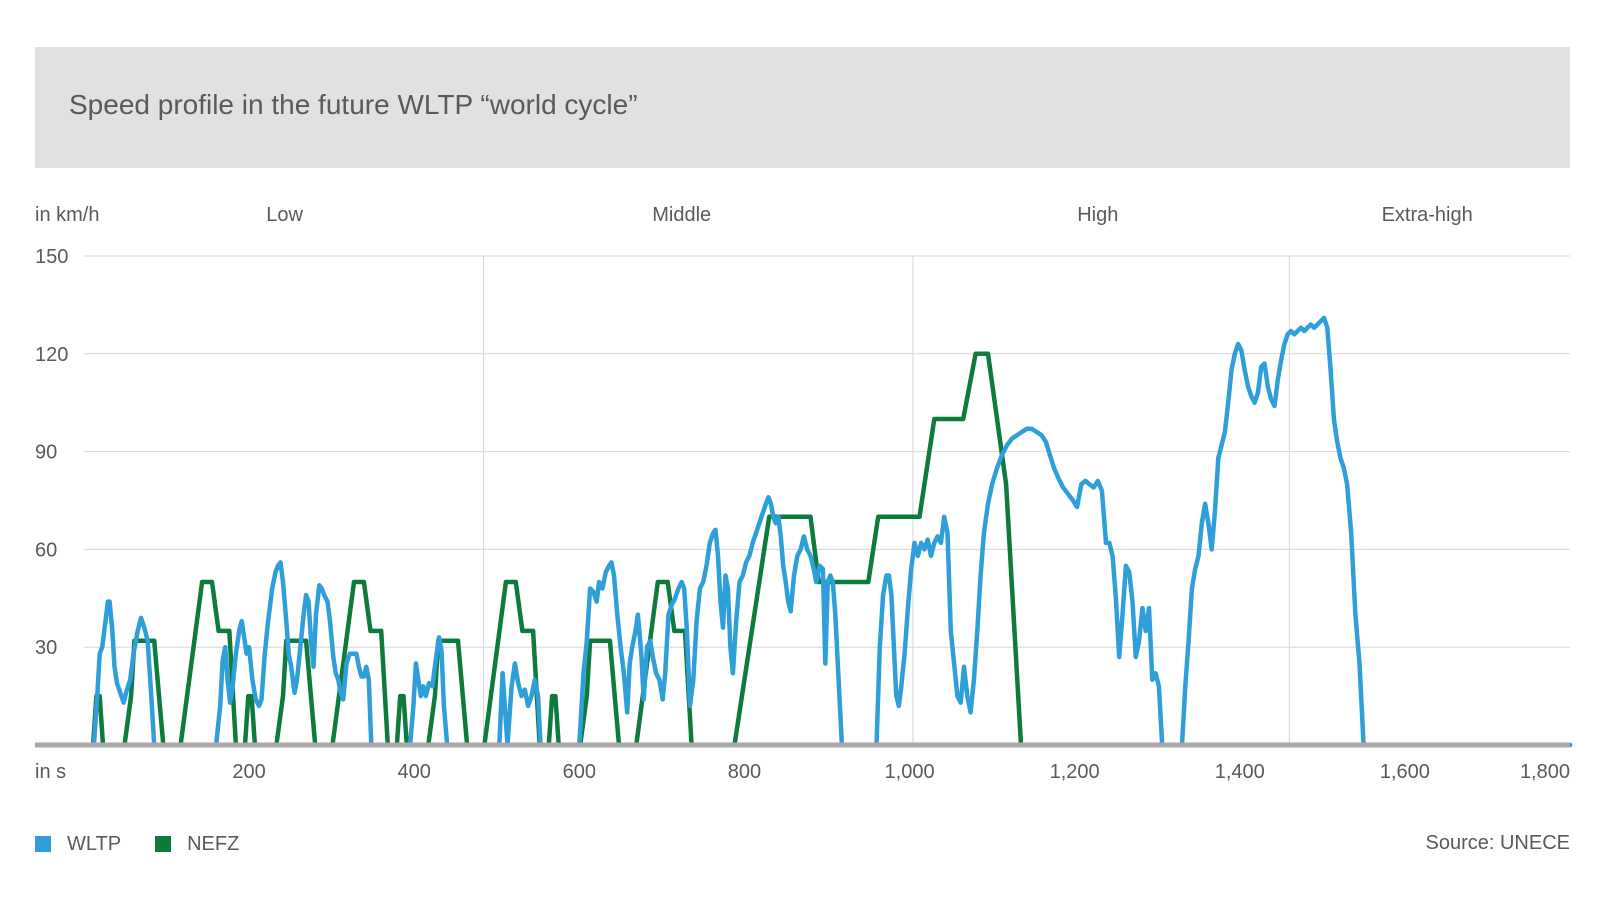 The image size is (1600, 900). I want to click on y-axis-label: in km/h, so click(67, 215).